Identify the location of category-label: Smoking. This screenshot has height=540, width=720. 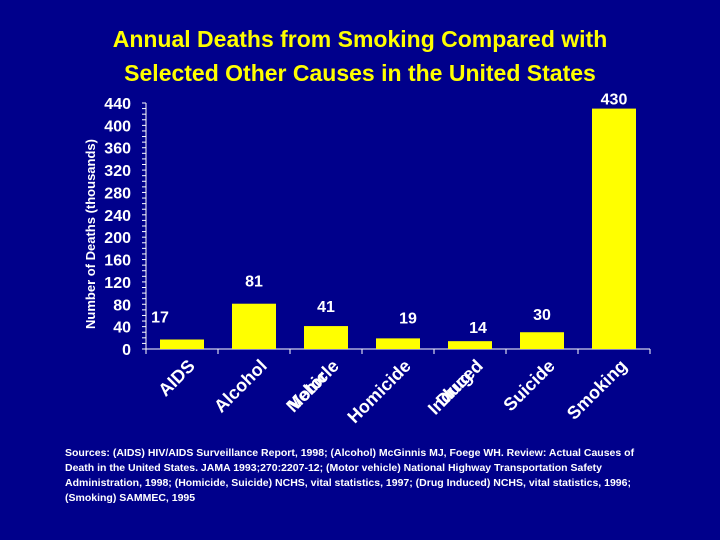
(597, 390).